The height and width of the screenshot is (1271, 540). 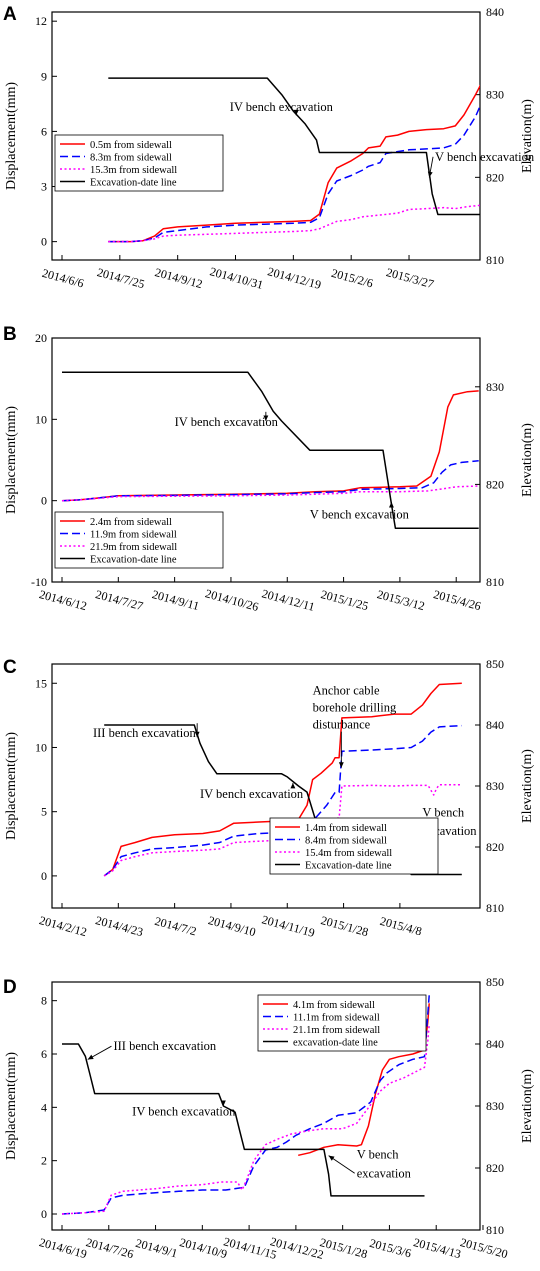 What do you see at coordinates (437, 1248) in the screenshot?
I see `x-tick-label: 2015/4/13` at bounding box center [437, 1248].